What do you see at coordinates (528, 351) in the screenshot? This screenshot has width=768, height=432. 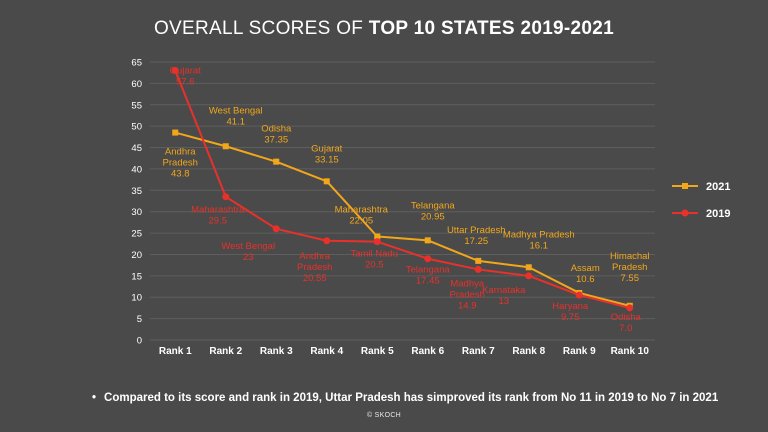 I see `x-tick-label: Rank 8` at bounding box center [528, 351].